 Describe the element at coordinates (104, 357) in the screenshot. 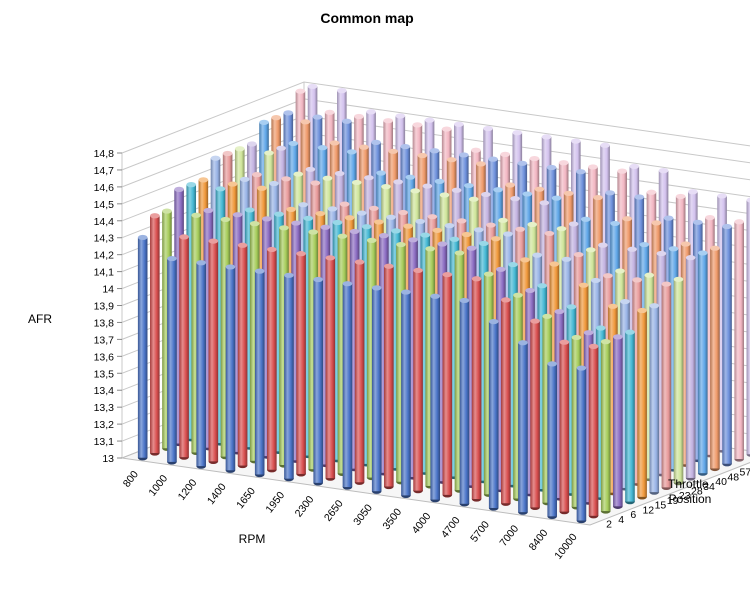

I see `y-tick-label: 13,6` at that location.